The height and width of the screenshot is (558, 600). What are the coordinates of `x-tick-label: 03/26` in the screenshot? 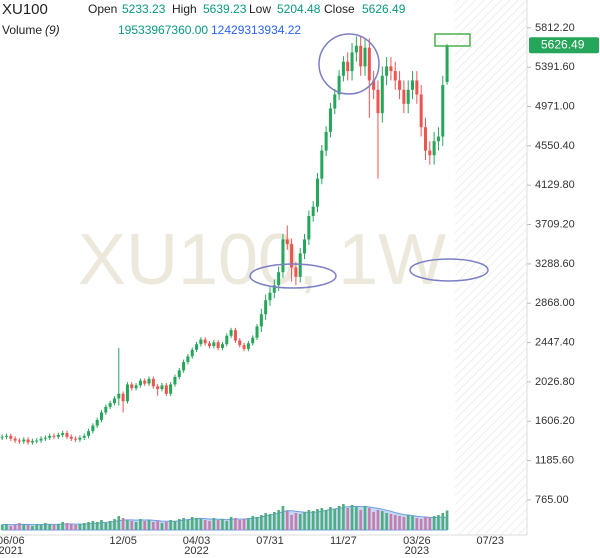 It's located at (417, 541).